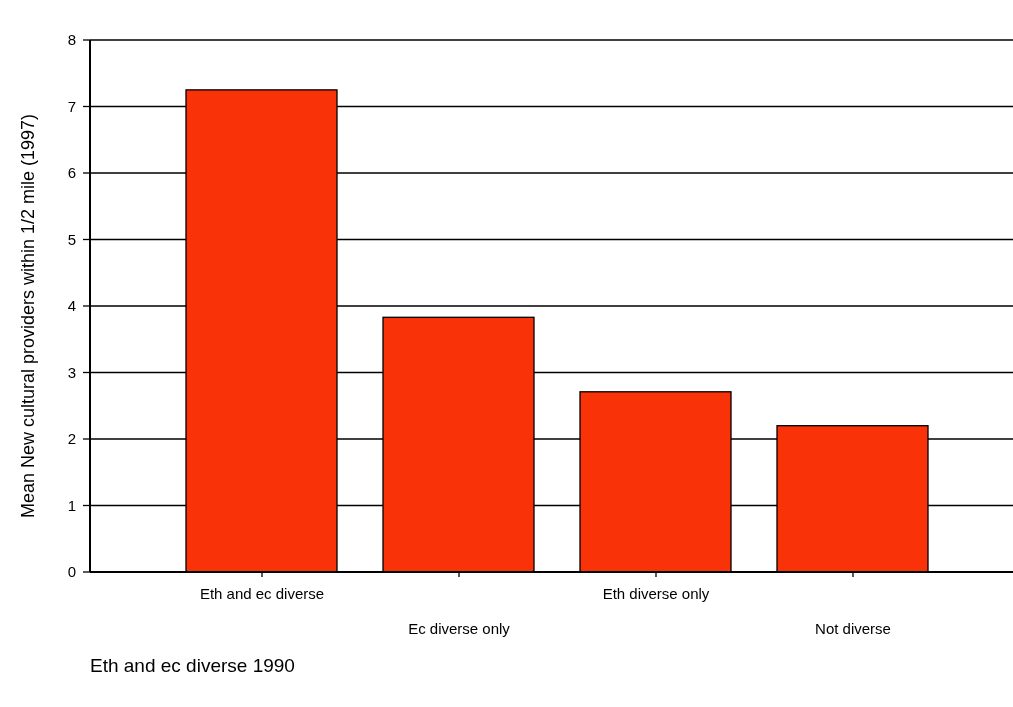 The height and width of the screenshot is (707, 1013). What do you see at coordinates (71, 40) in the screenshot?
I see `y-tick-label: 8` at bounding box center [71, 40].